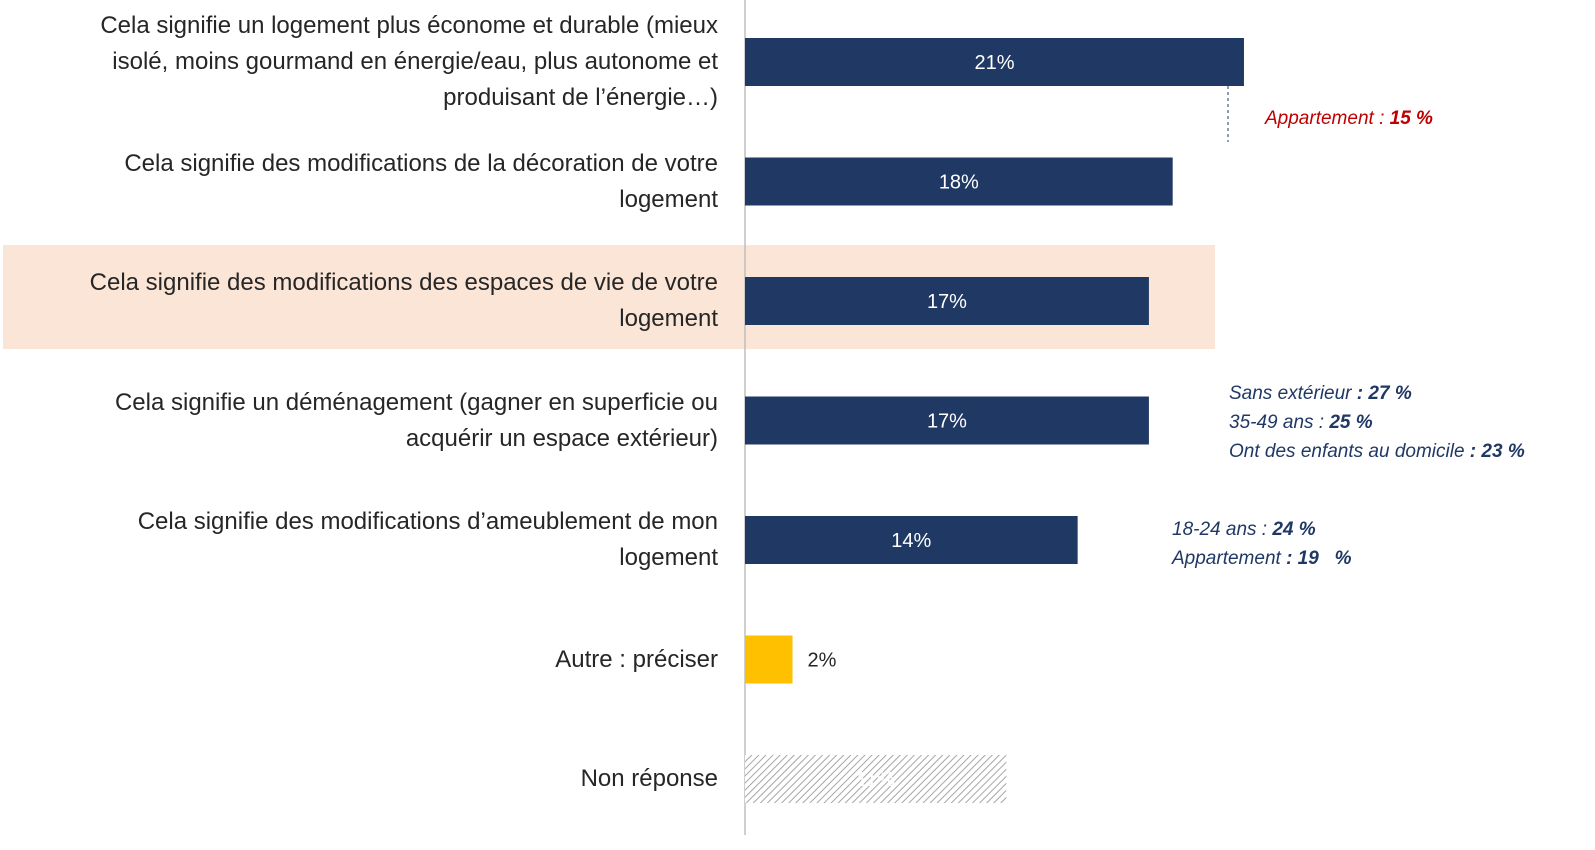 This screenshot has width=1595, height=850. Describe the element at coordinates (1347, 451) in the screenshot. I see `annotation-text: Ont des enfants au domicile` at that location.